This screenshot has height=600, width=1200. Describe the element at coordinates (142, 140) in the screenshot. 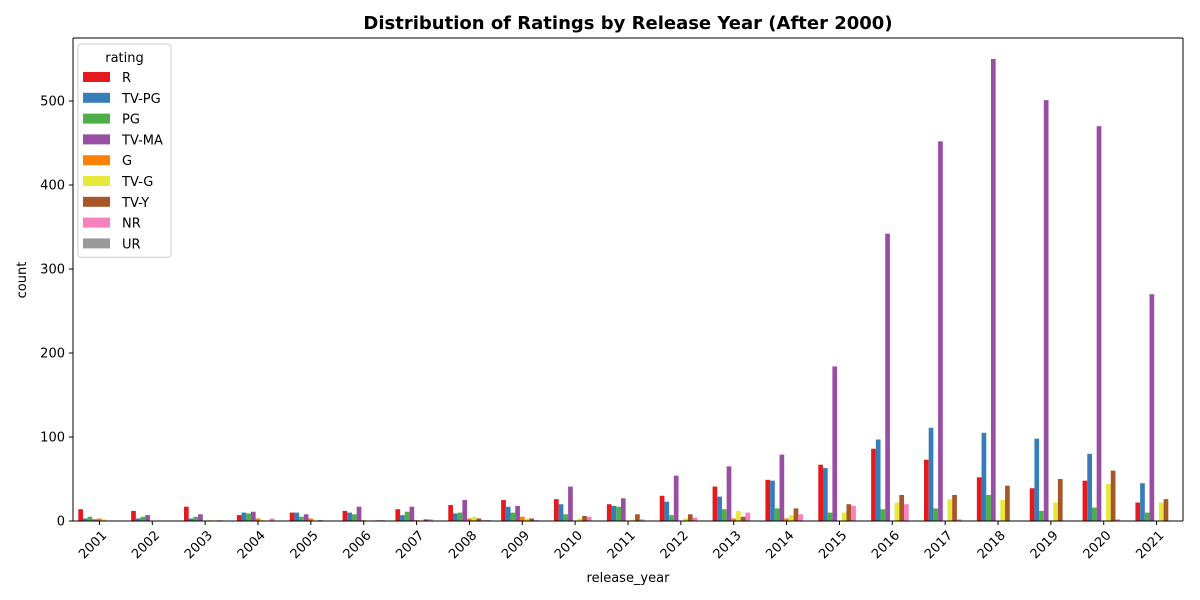

I see `legend-label-tv-ma: TV-MA` at that location.